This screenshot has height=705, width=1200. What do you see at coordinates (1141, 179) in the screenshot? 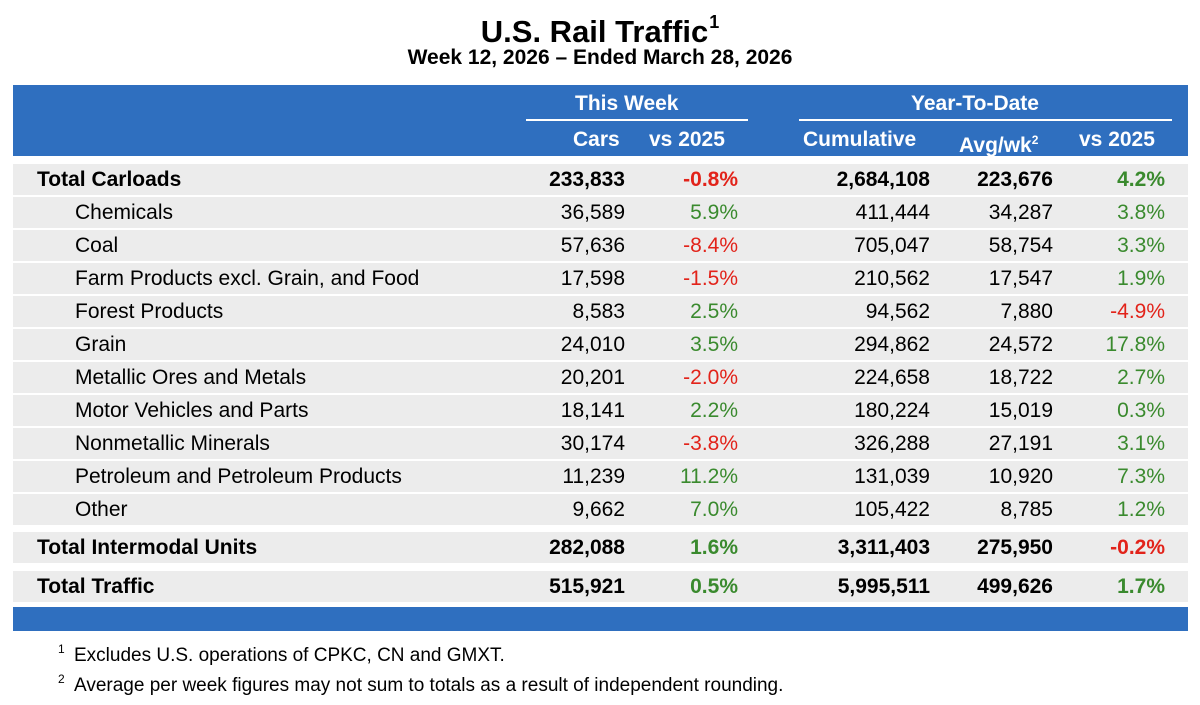
I see `ytd-change: 4.2%` at bounding box center [1141, 179].